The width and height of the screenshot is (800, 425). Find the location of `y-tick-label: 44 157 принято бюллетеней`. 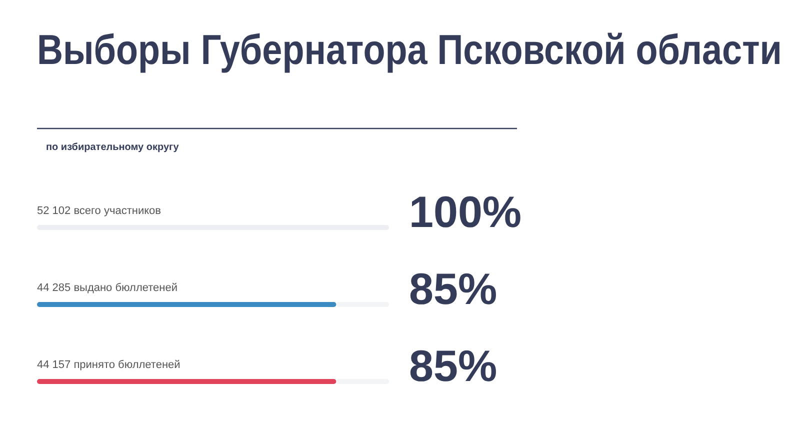

y-tick-label: 44 157 принято бюллетеней is located at coordinates (108, 365).